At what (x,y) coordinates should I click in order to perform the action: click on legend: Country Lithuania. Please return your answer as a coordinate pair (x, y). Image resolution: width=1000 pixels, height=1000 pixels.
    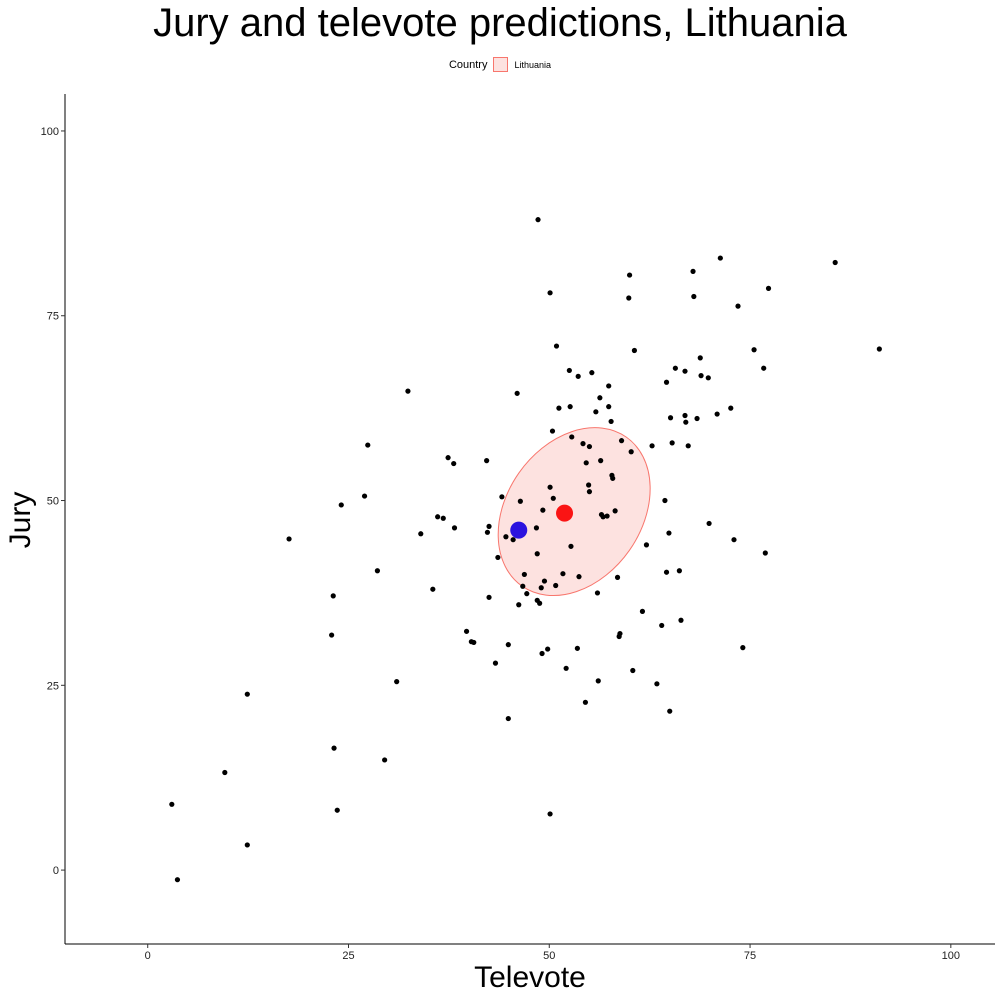
    Looking at the image, I should click on (500, 64).